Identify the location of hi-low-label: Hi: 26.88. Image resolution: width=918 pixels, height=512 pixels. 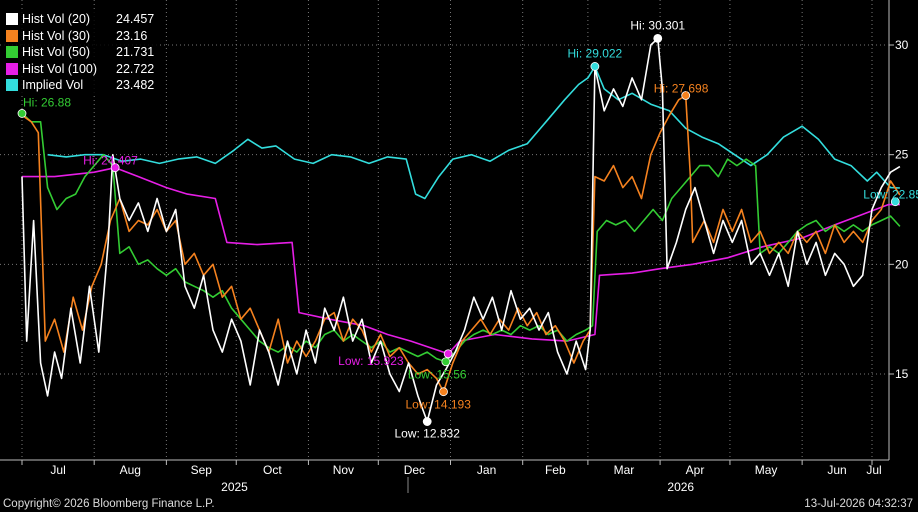
(47, 102).